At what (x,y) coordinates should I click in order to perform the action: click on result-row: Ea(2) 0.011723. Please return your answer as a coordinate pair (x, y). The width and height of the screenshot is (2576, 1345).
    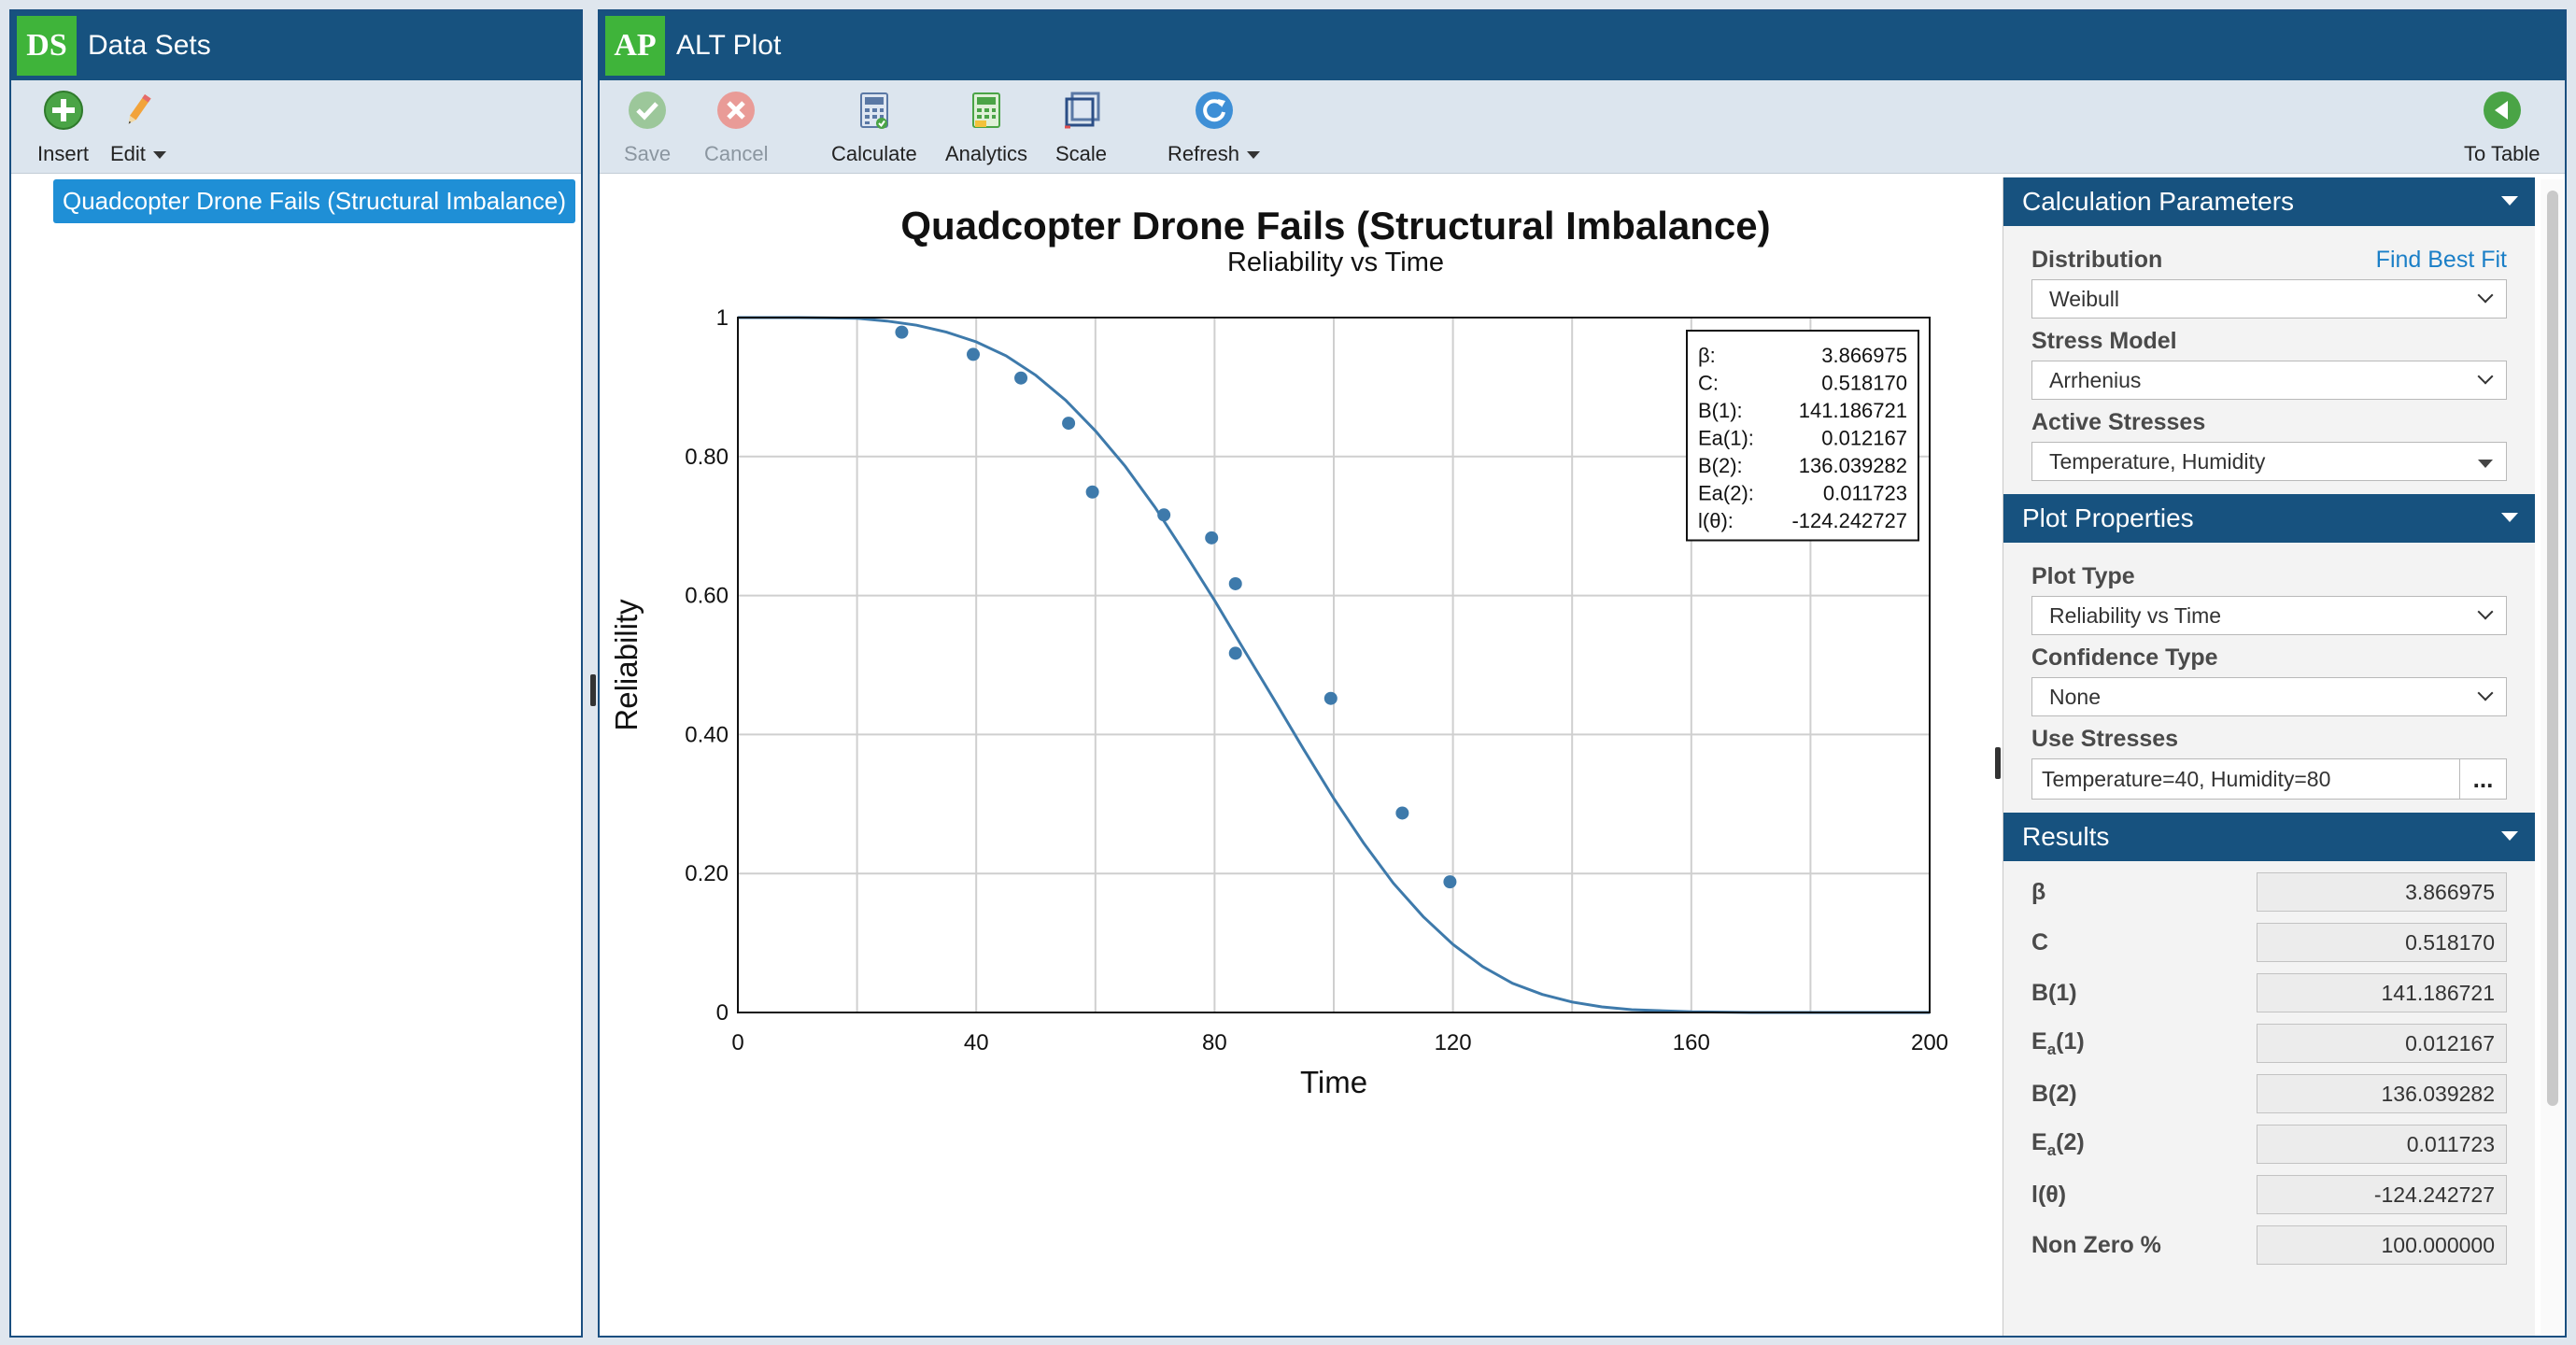
    Looking at the image, I should click on (2269, 1144).